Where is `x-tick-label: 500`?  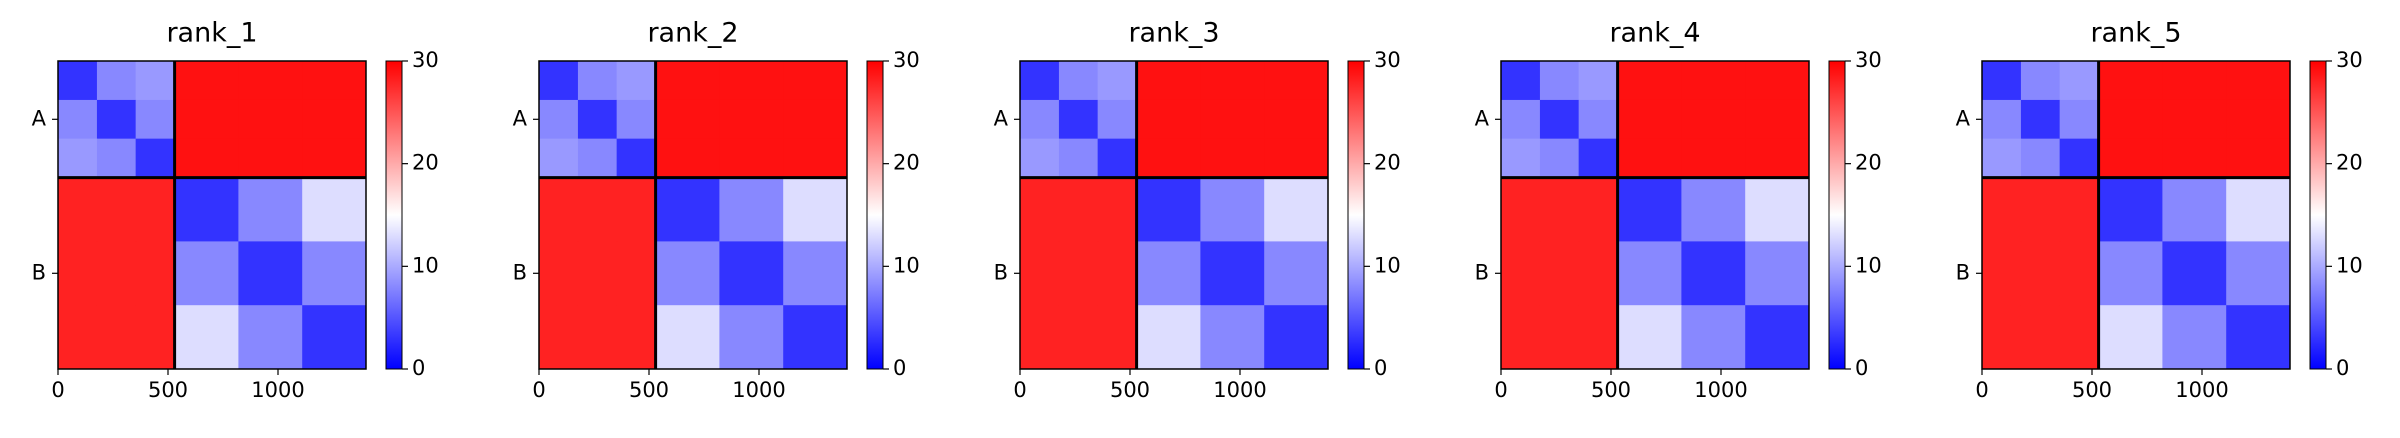
x-tick-label: 500 is located at coordinates (168, 390).